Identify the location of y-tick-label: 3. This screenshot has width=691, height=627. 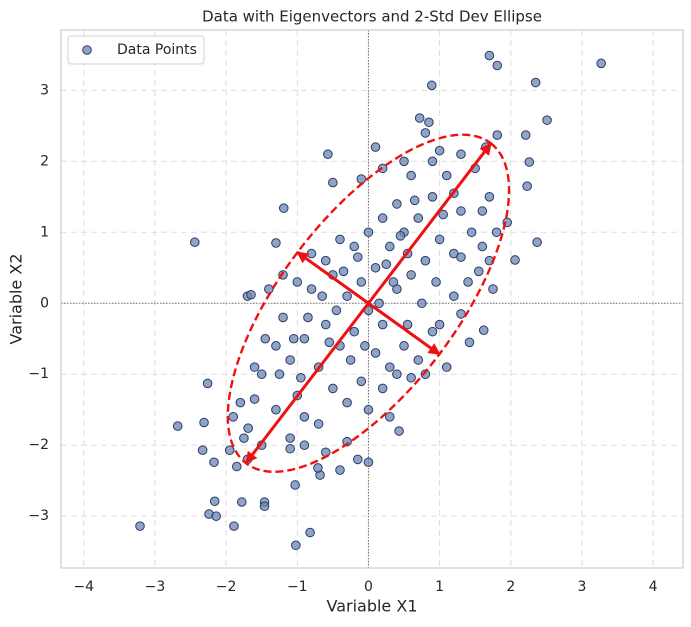
(44, 90).